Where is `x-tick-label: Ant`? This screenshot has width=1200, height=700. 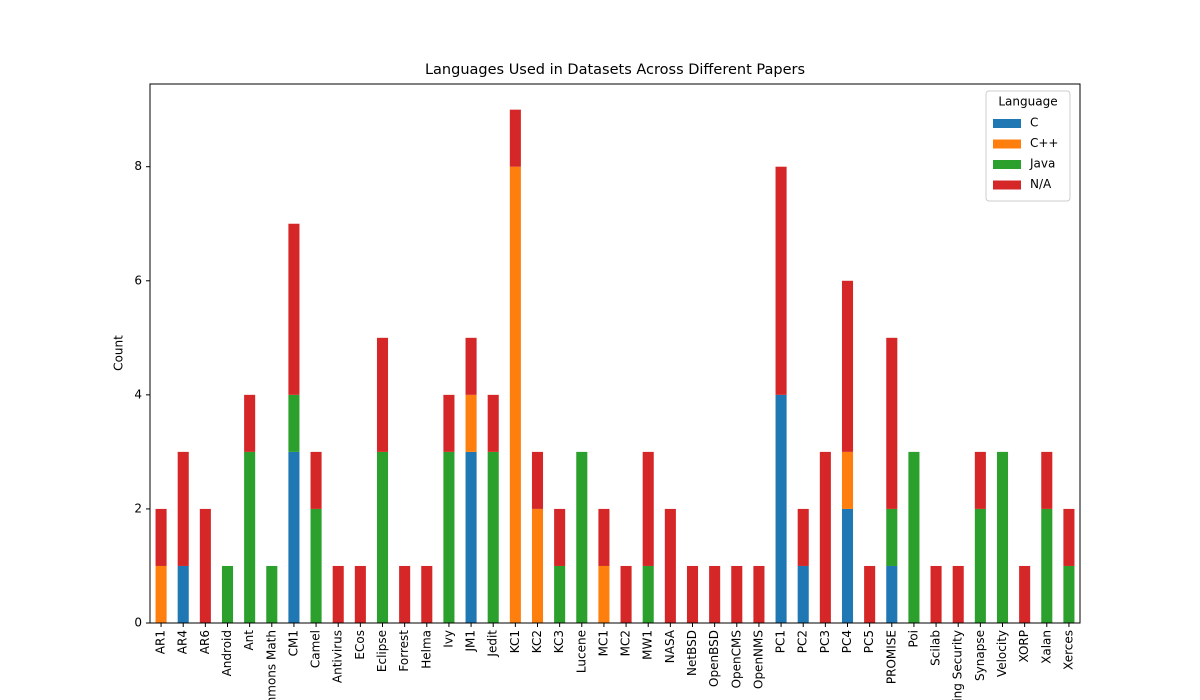 x-tick-label: Ant is located at coordinates (249, 640).